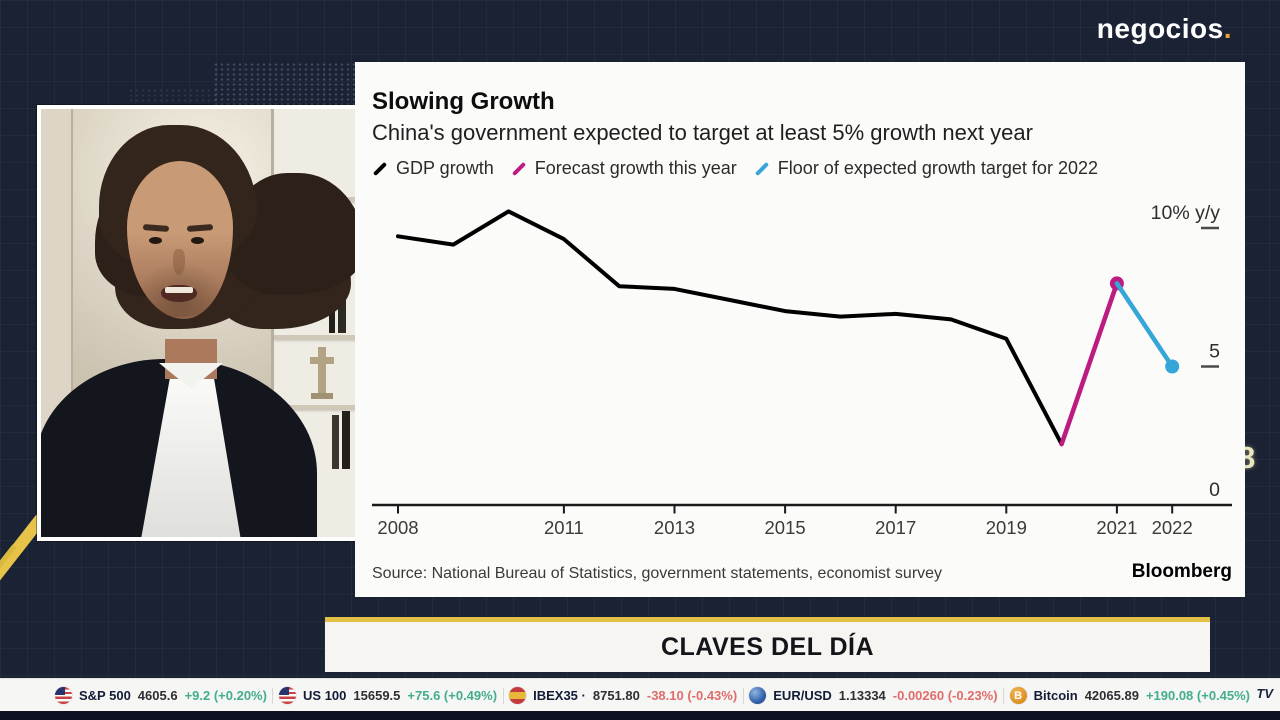 Image resolution: width=1280 pixels, height=720 pixels. I want to click on ticker-change: +190.08 (+0.45%), so click(1198, 695).